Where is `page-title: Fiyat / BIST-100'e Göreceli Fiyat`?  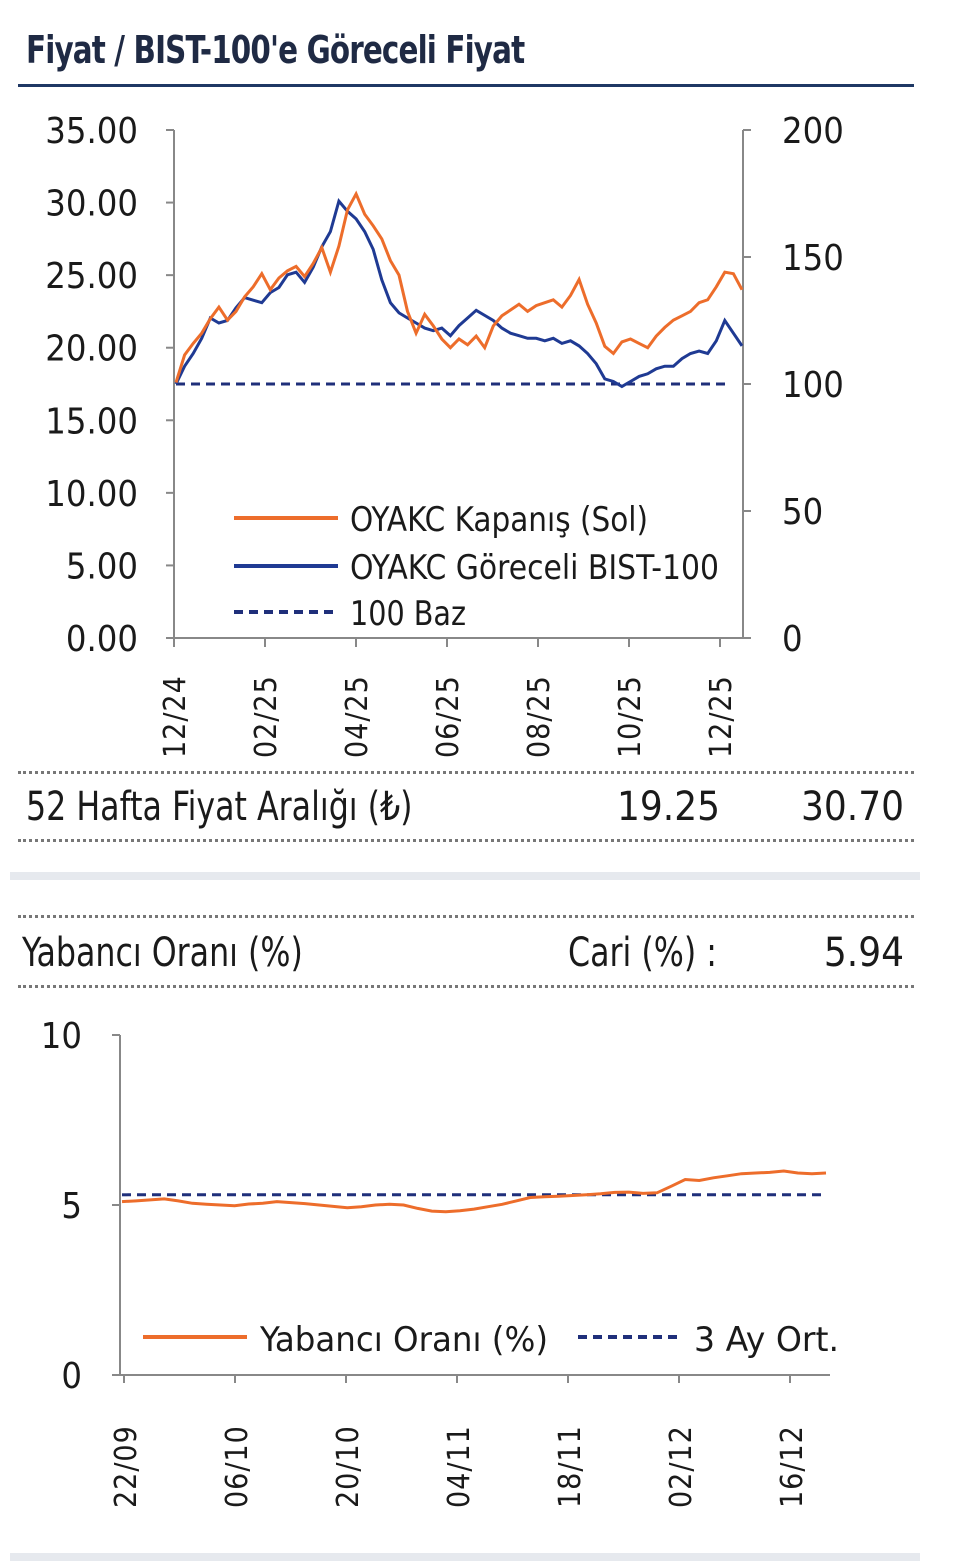
page-title: Fiyat / BIST-100'e Göreceli Fiyat is located at coordinates (275, 50).